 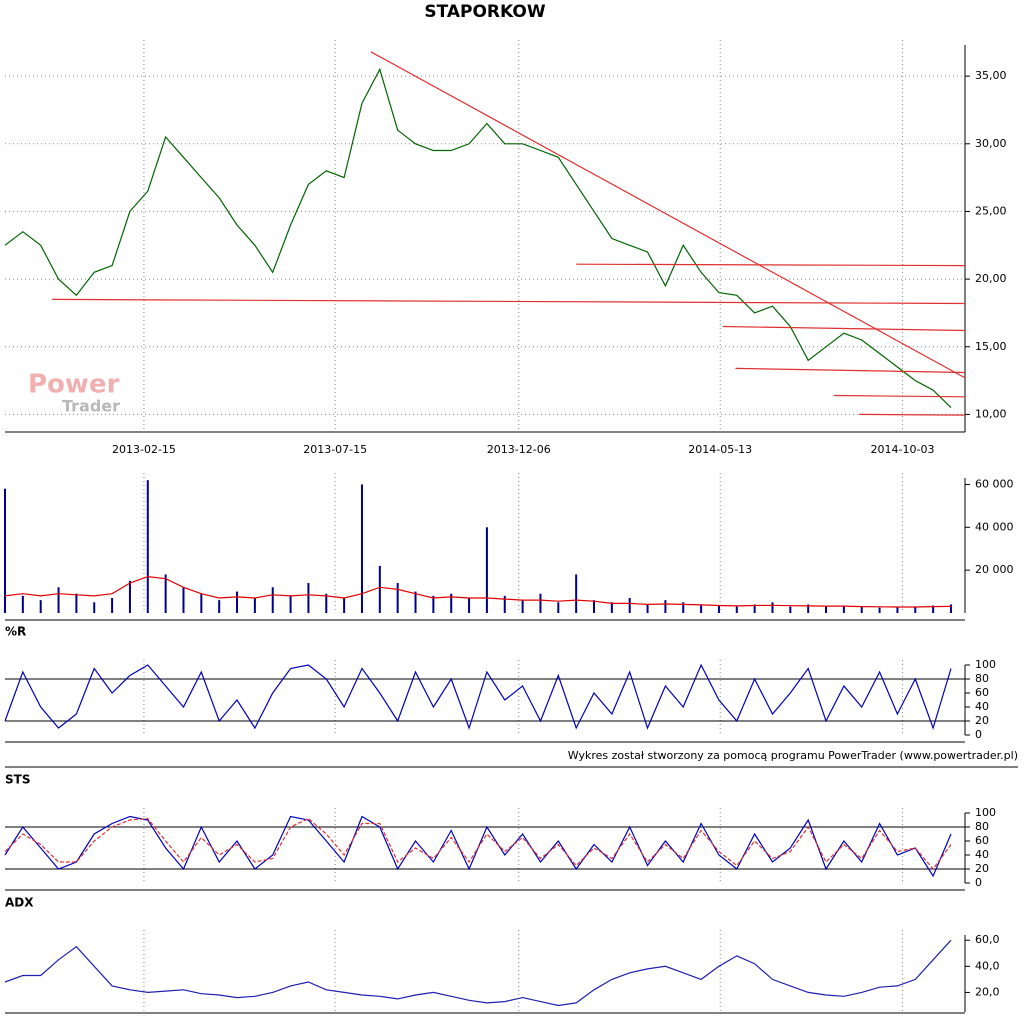 What do you see at coordinates (994, 483) in the screenshot?
I see `y-tick-label: 60 000` at bounding box center [994, 483].